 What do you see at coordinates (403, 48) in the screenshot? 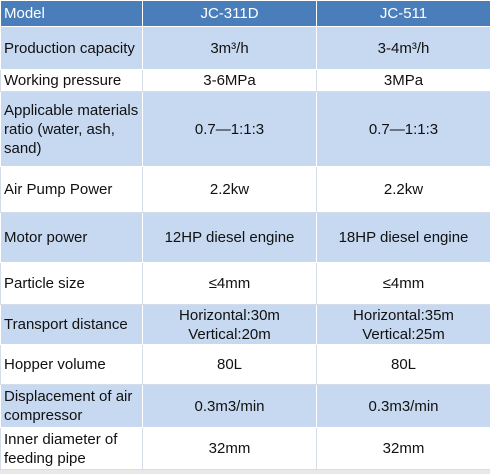
I see `value-cell: 3-4m³/h` at bounding box center [403, 48].